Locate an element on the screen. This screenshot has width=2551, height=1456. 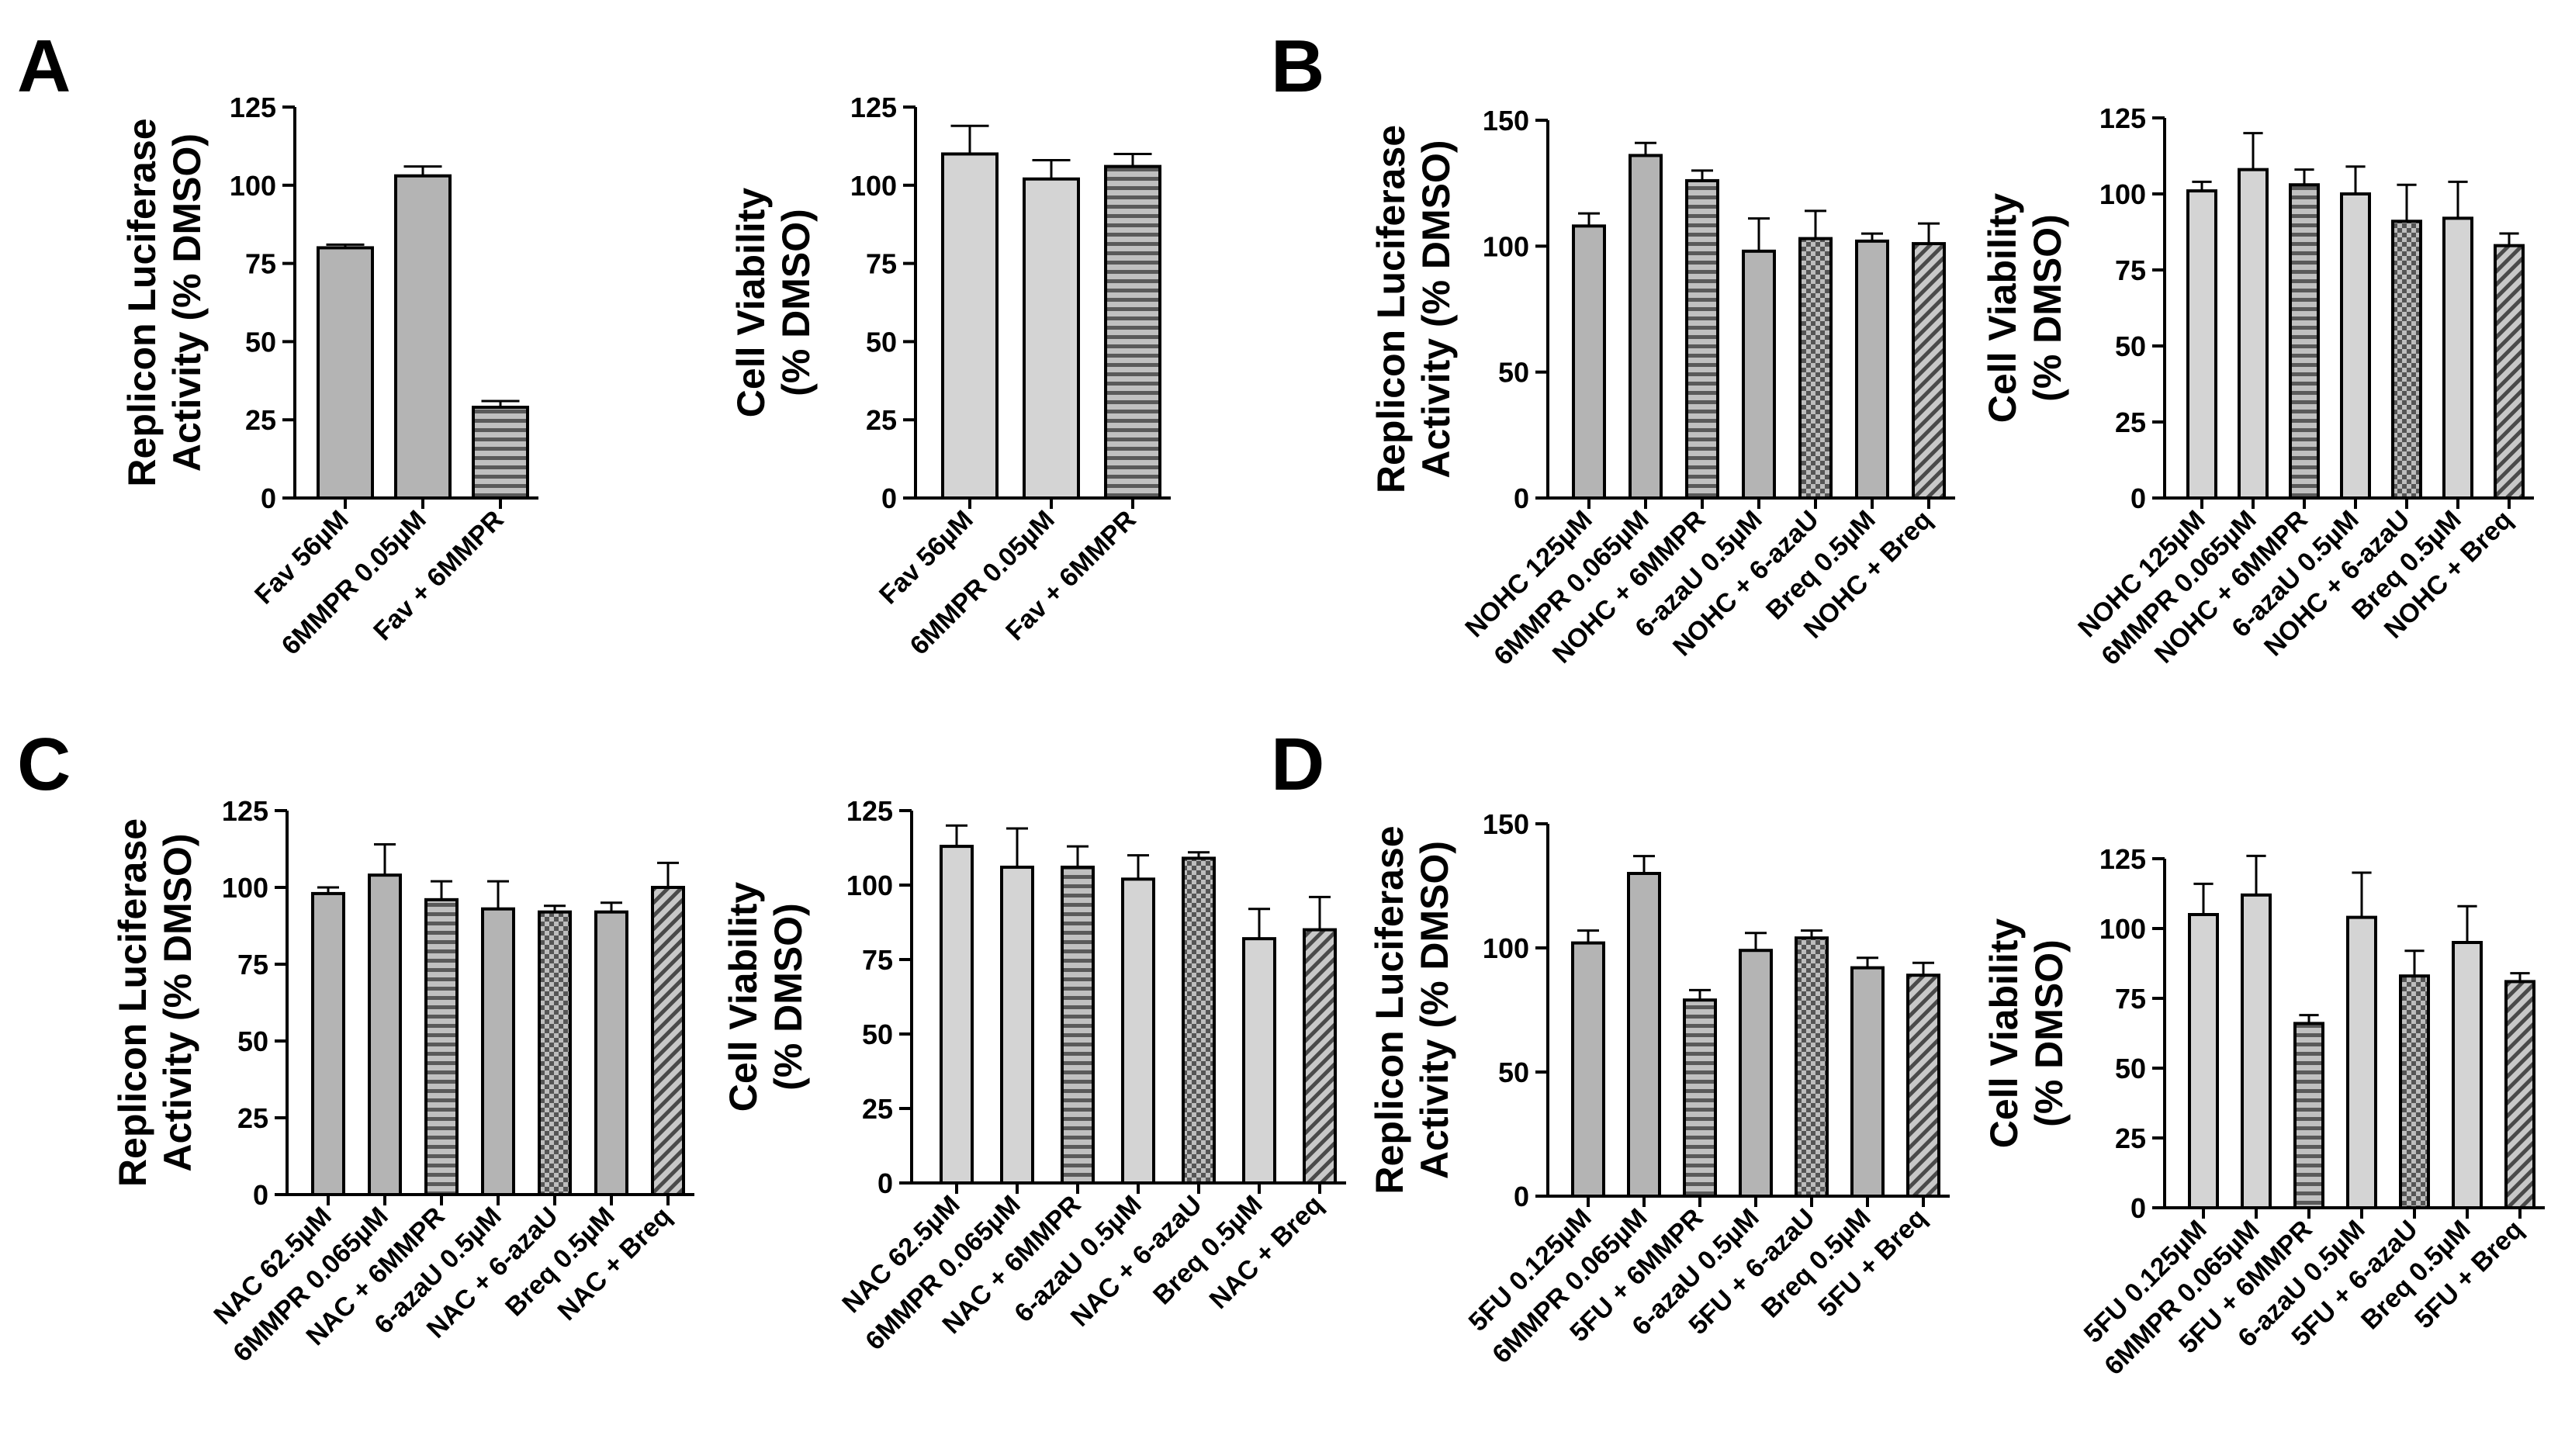
panel-letter-b: B is located at coordinates (1297, 66).